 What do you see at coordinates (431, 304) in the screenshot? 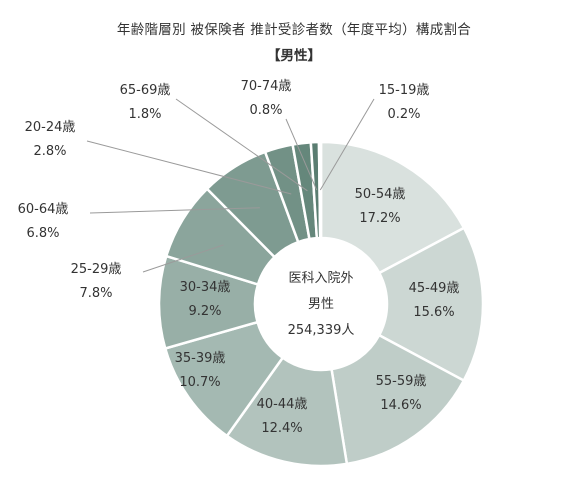
I see `slice-45-49歳` at bounding box center [431, 304].